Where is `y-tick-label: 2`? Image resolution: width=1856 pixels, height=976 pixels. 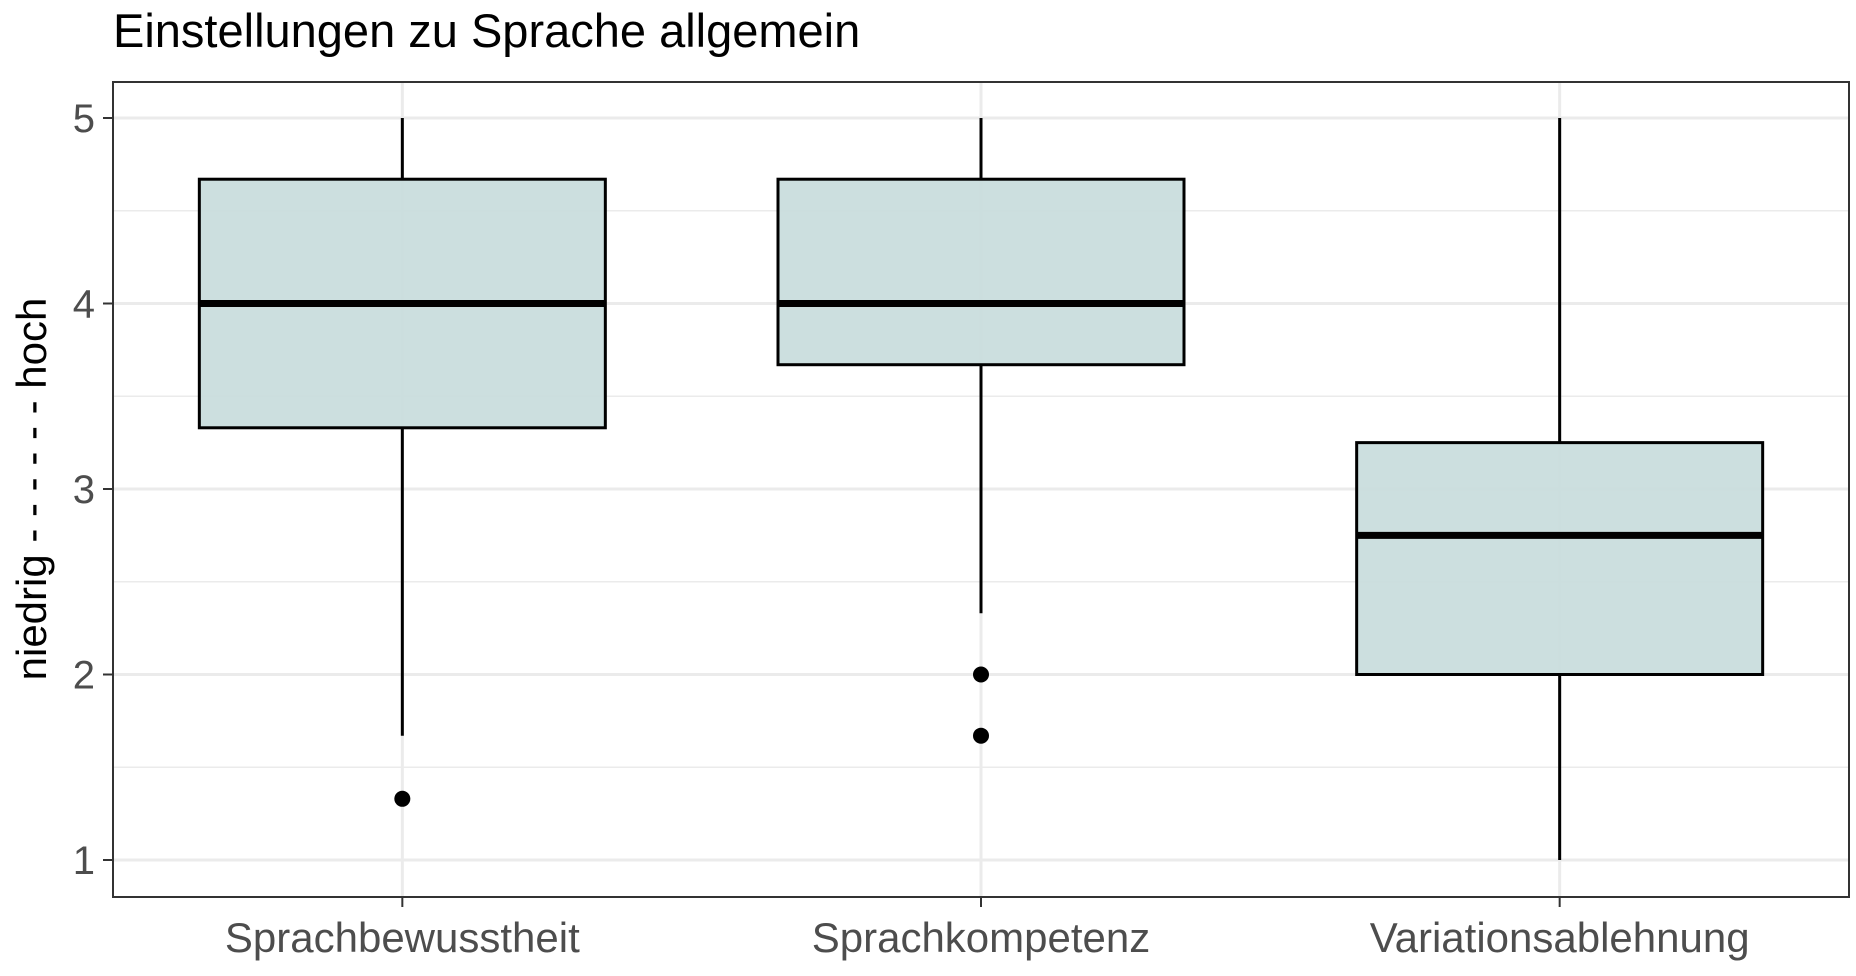 y-tick-label: 2 is located at coordinates (84, 676).